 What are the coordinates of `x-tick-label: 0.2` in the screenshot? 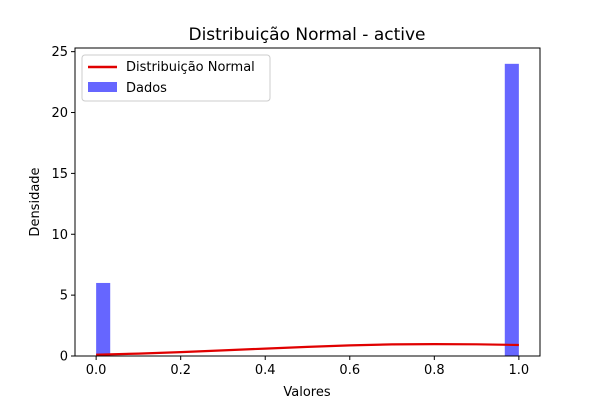 It's located at (180, 370).